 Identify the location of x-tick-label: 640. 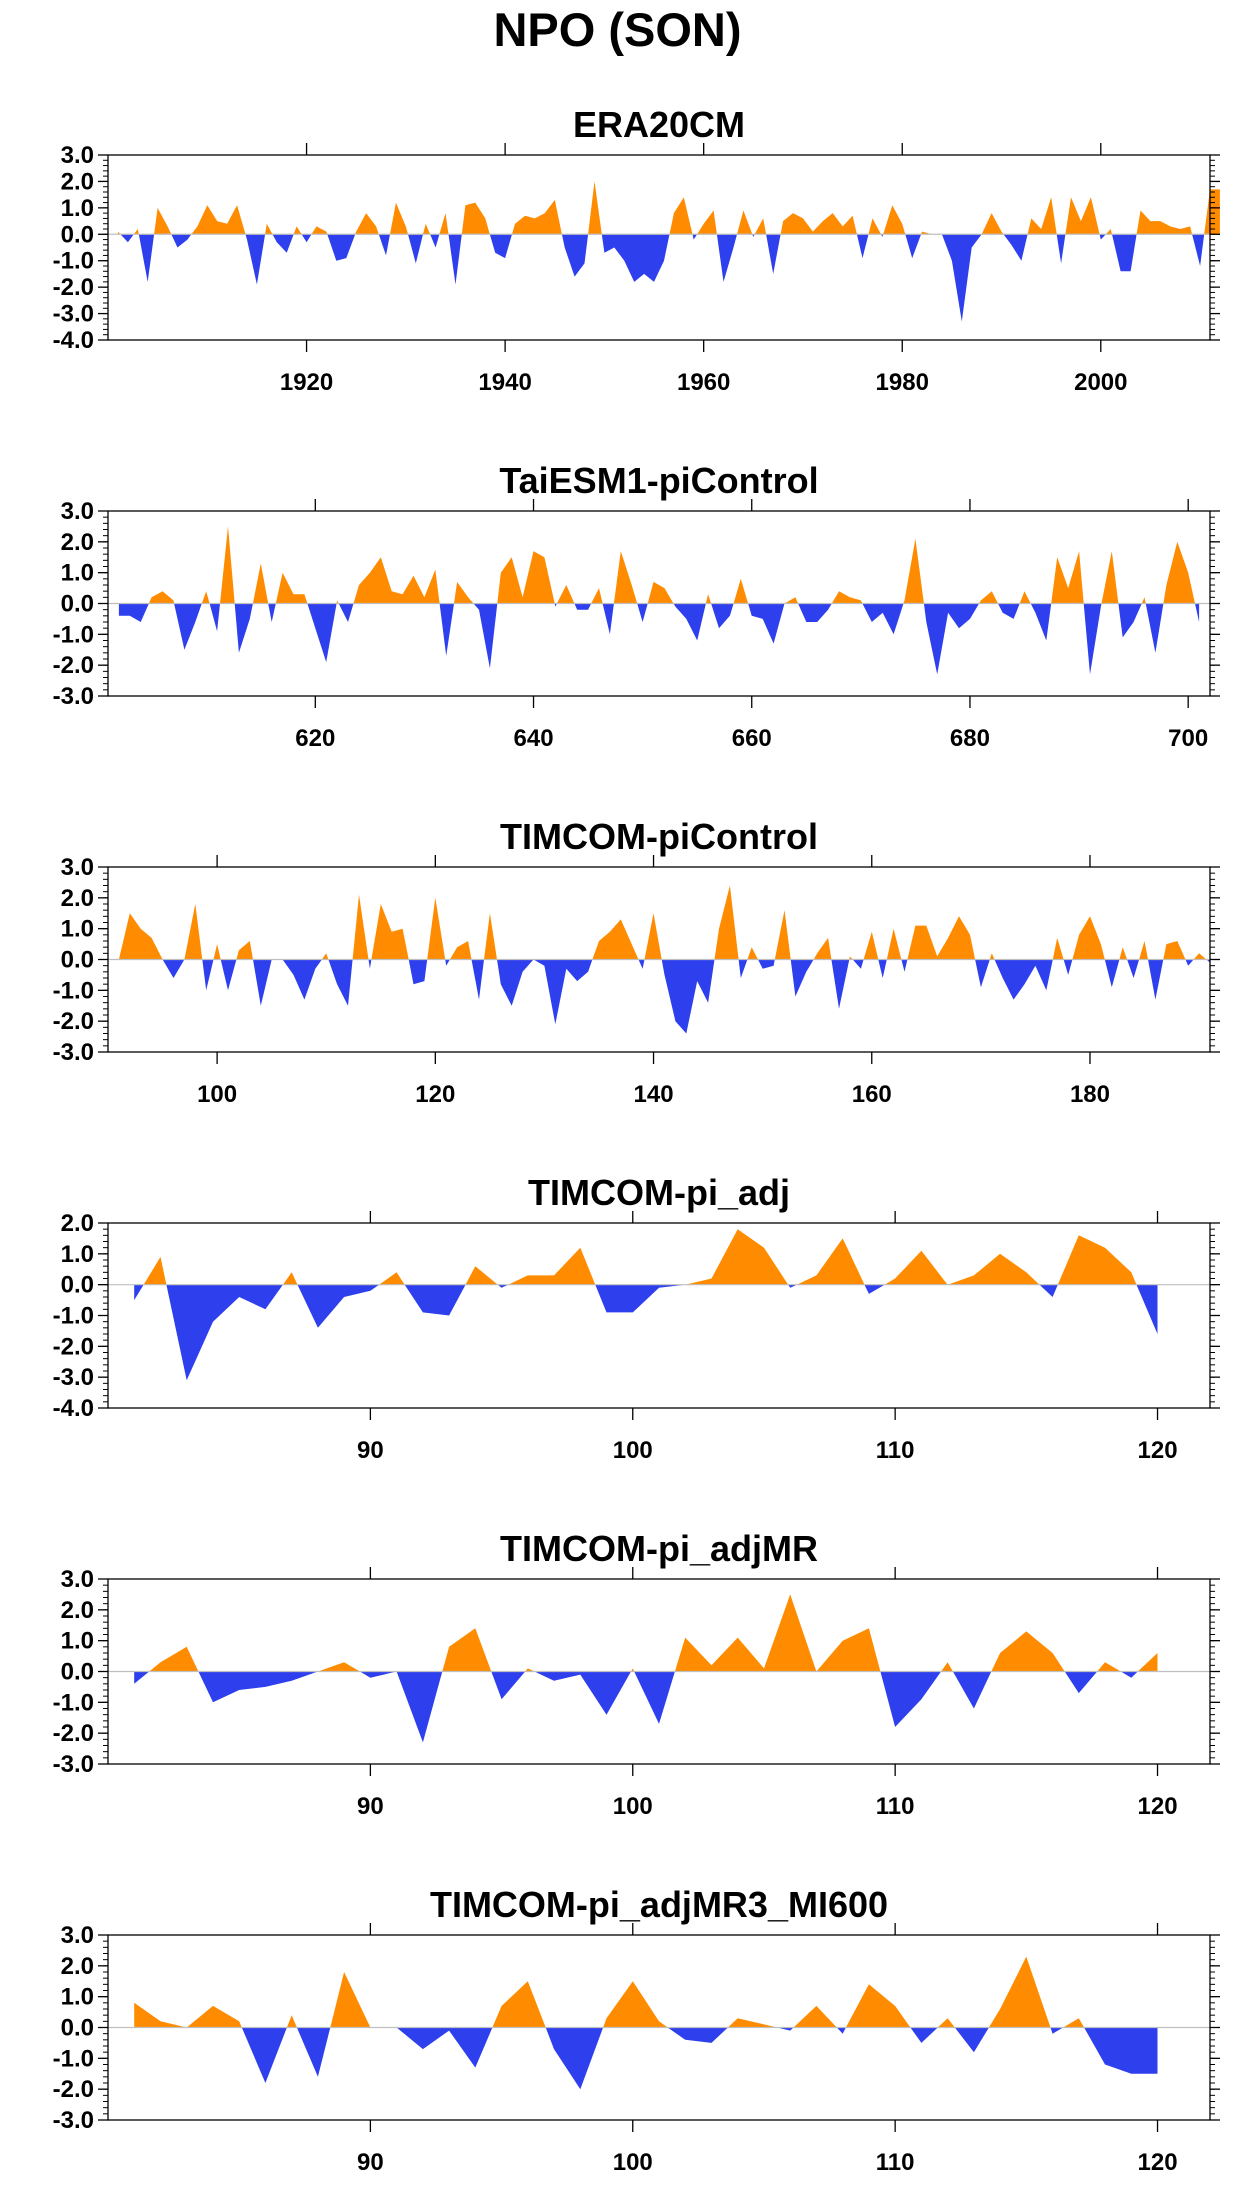
(534, 738).